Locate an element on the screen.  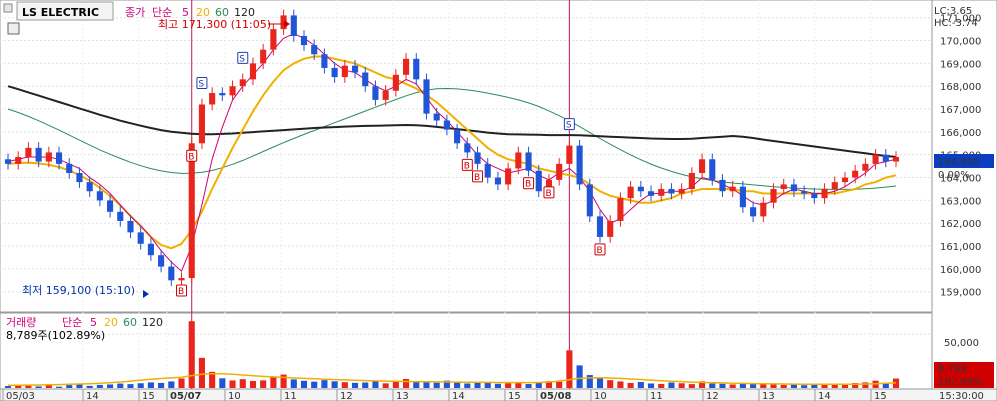
time-tick-label: 11 is located at coordinates (290, 396).